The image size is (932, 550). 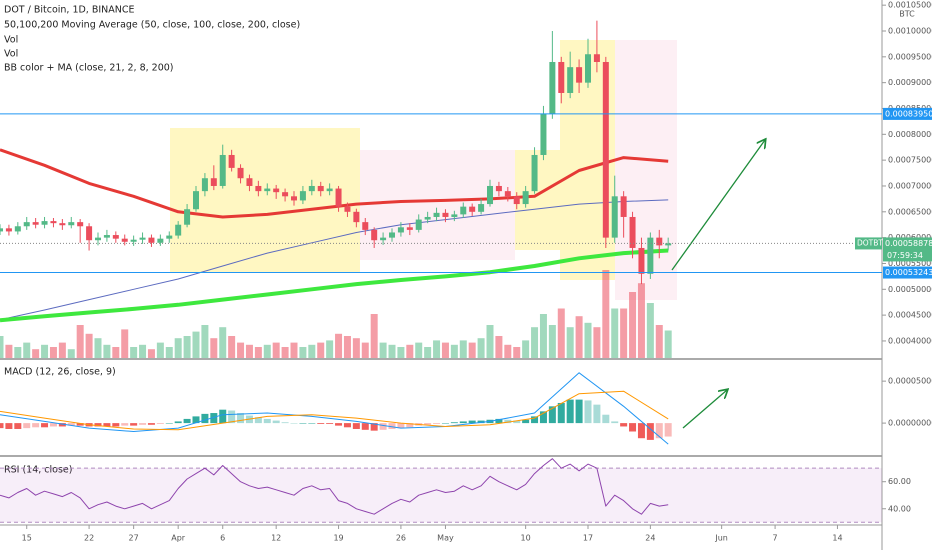 What do you see at coordinates (899, 508) in the screenshot?
I see `y-tick-label: 40.00` at bounding box center [899, 508].